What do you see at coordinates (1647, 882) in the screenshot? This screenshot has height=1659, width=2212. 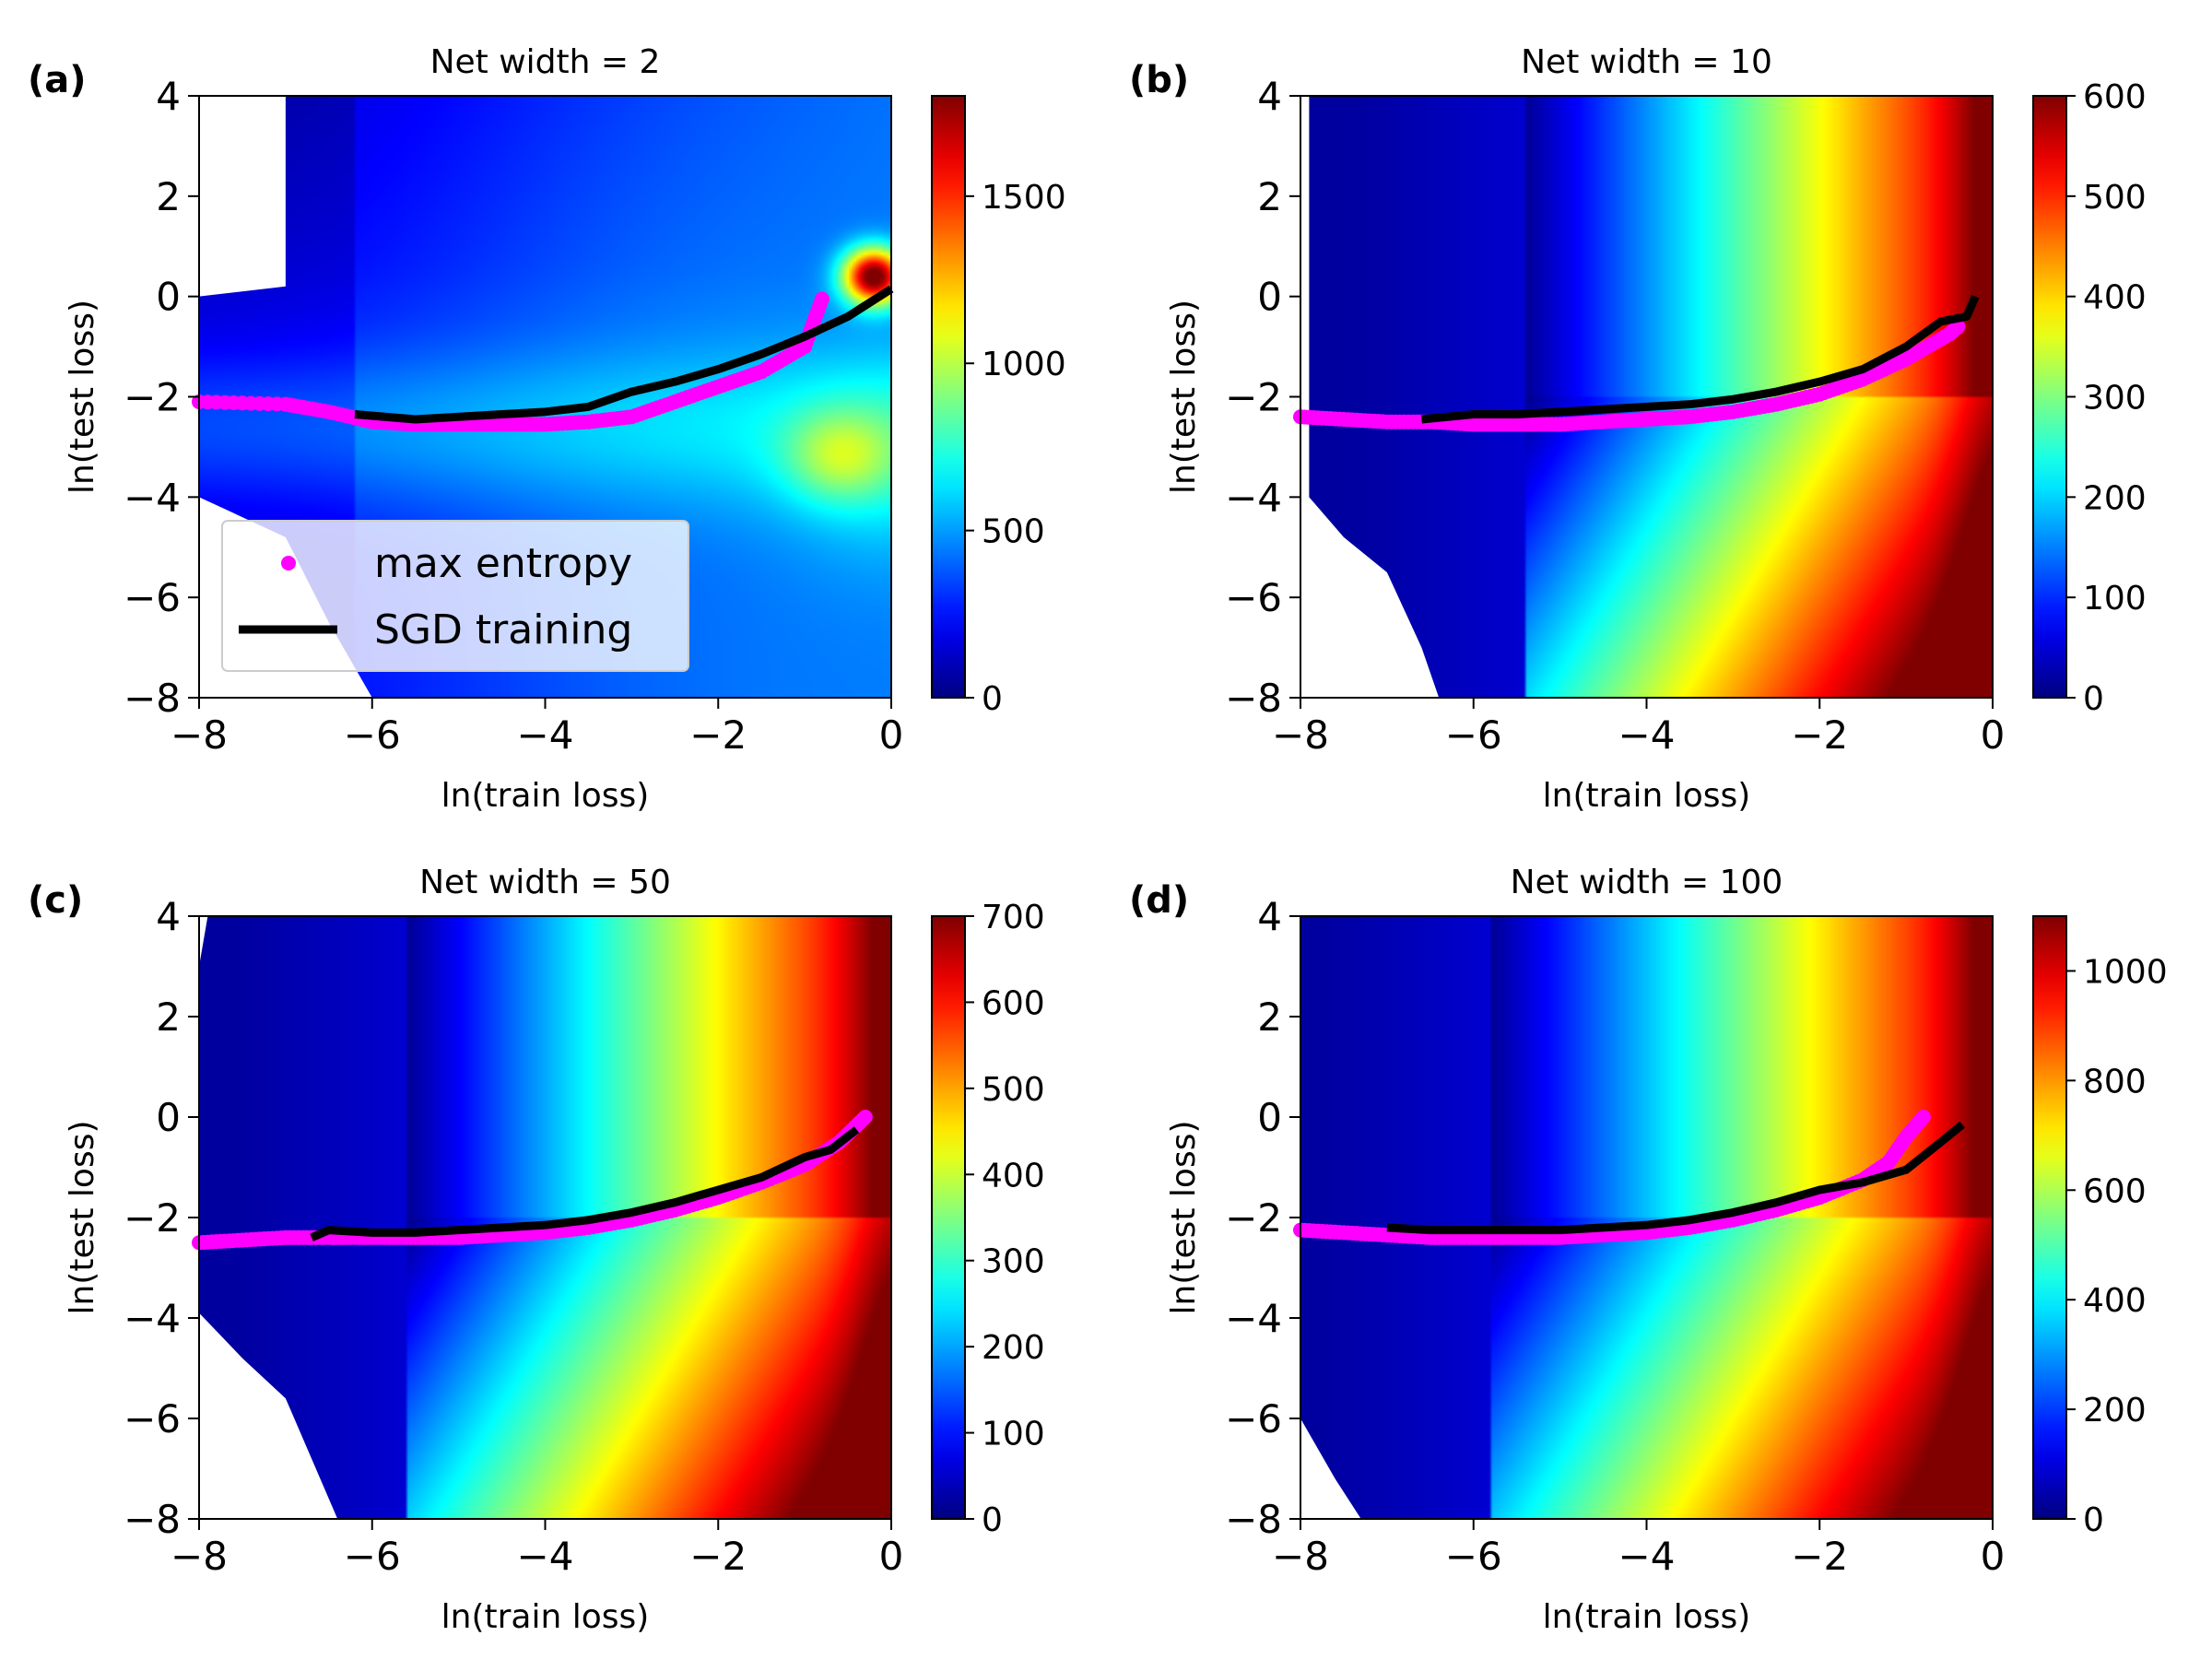 I see `panel-title: Net width = 100` at bounding box center [1647, 882].